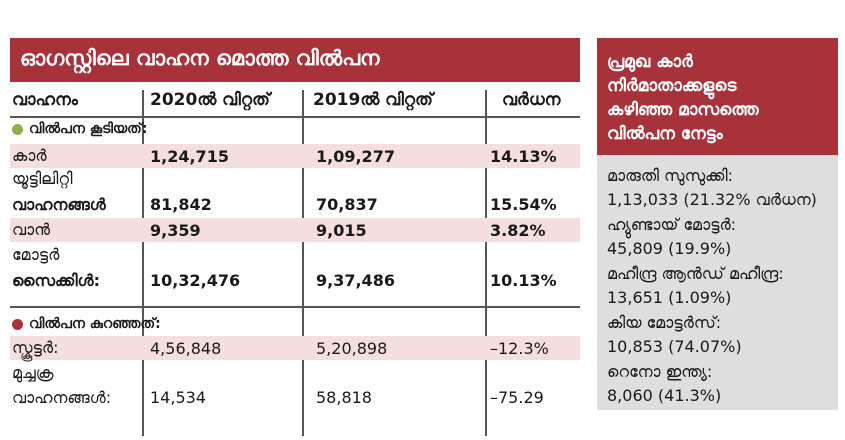 The height and width of the screenshot is (440, 845). Describe the element at coordinates (712, 199) in the screenshot. I see `maker-sales: 1,13,033 (21.32% വർധന)` at that location.